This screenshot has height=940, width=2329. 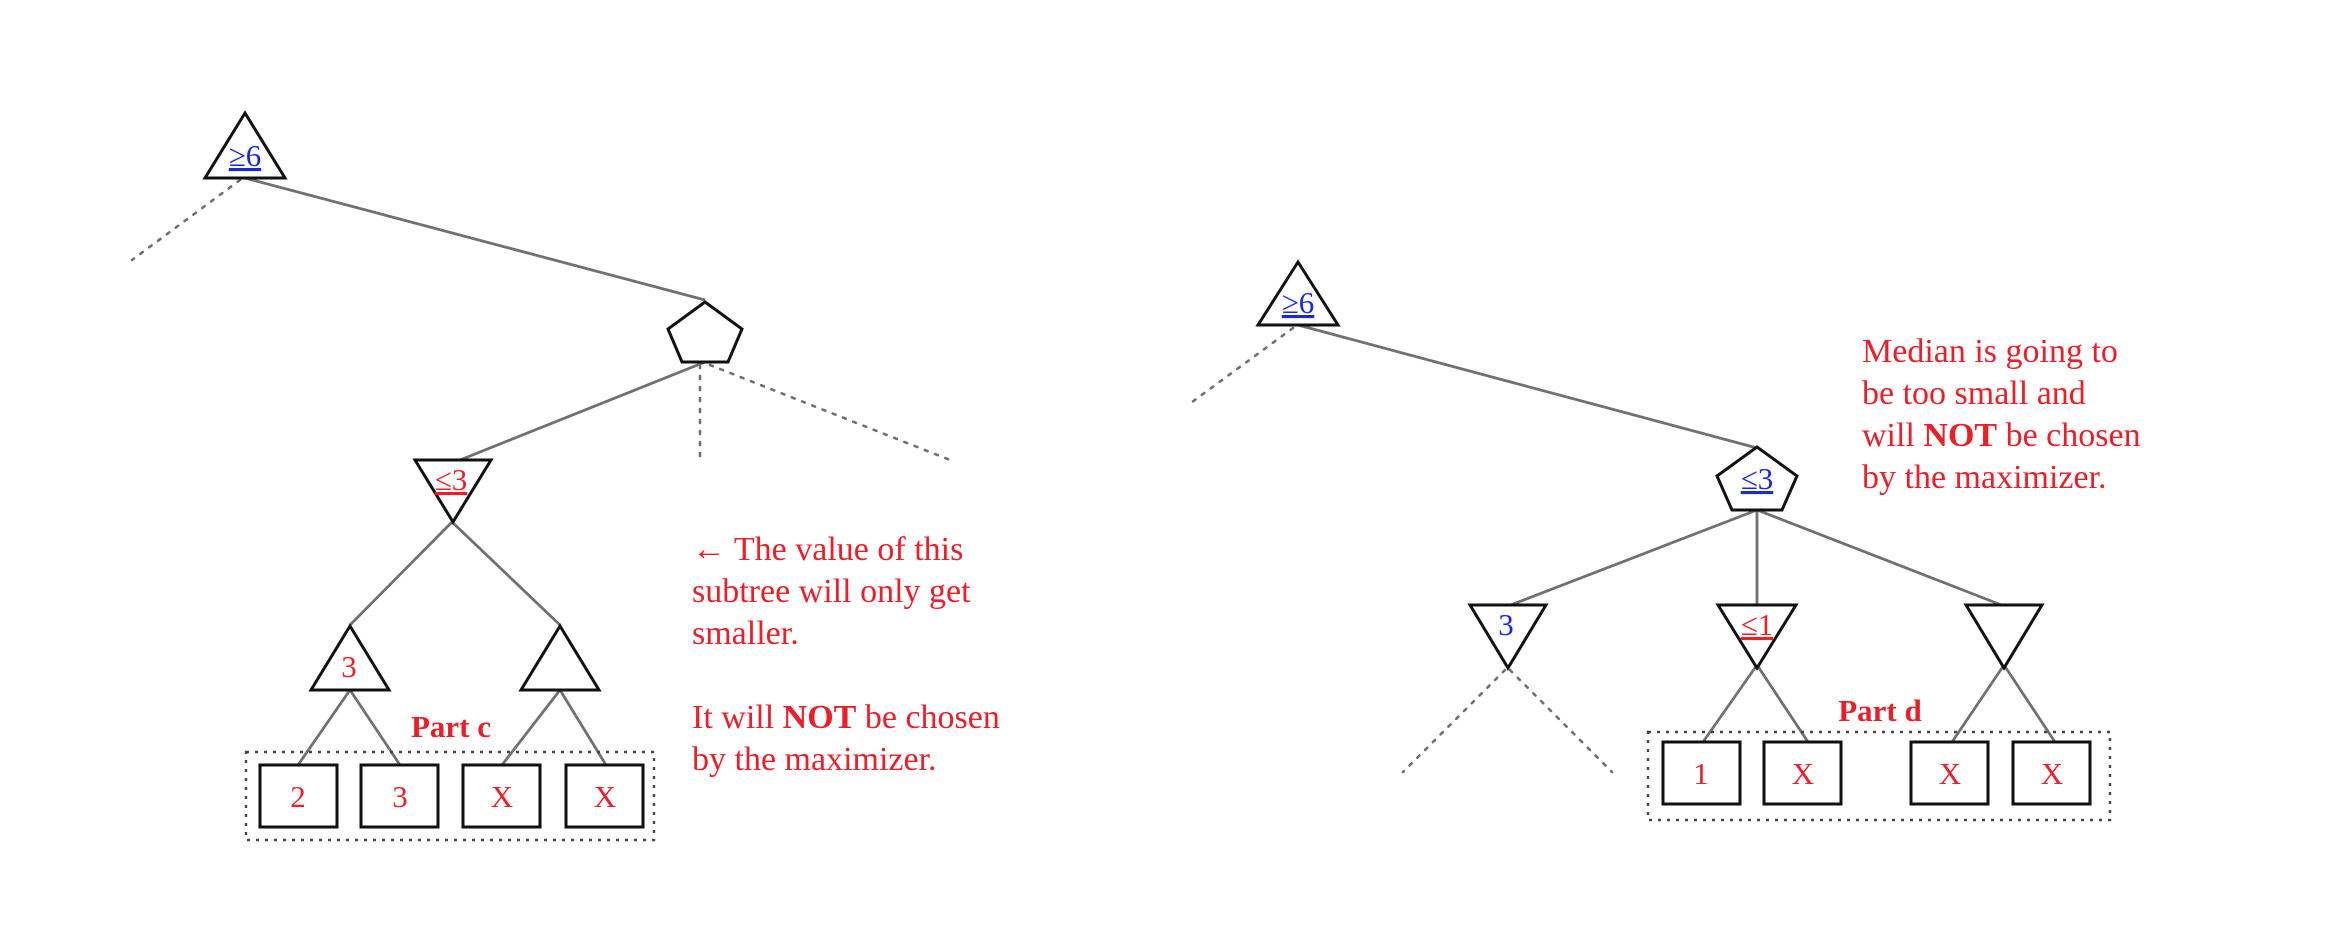 I want to click on leaf-1-value: 2, so click(x=298, y=796).